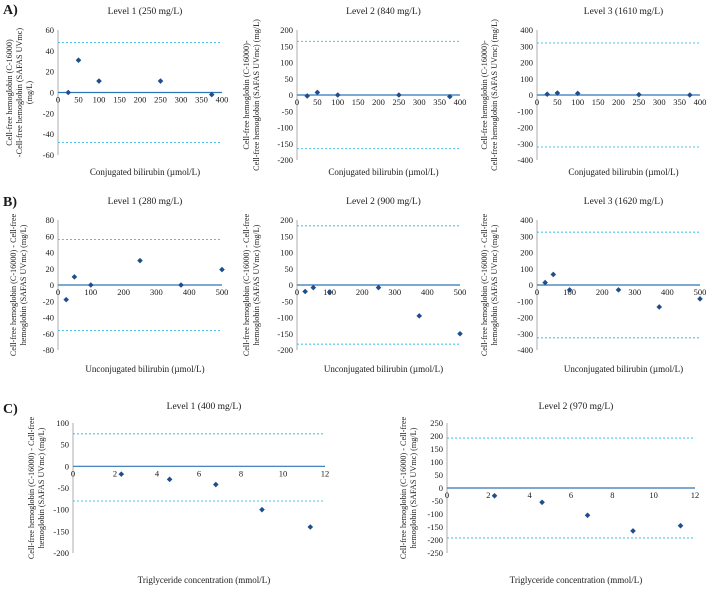 This screenshot has height=598, width=709. Describe the element at coordinates (48, 350) in the screenshot. I see `y-tick-label: -80` at that location.